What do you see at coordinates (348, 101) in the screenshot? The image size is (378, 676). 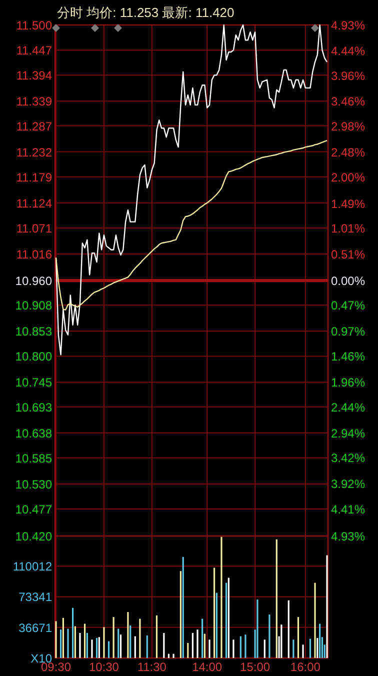 I see `y2-tick-label: 3.46%` at bounding box center [348, 101].